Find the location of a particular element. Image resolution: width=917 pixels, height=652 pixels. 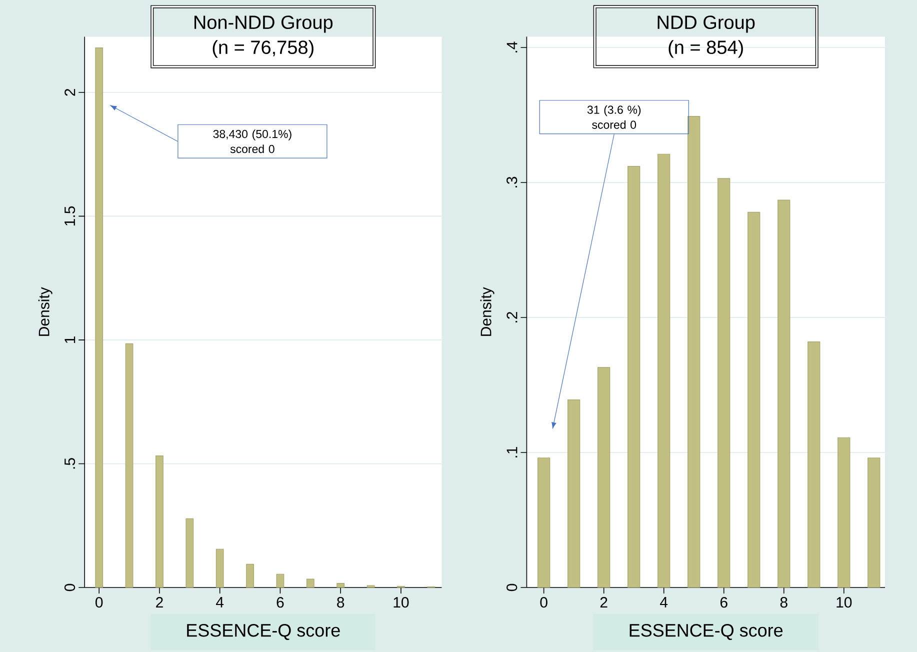

chart-title: Non-NDD Group is located at coordinates (263, 24).